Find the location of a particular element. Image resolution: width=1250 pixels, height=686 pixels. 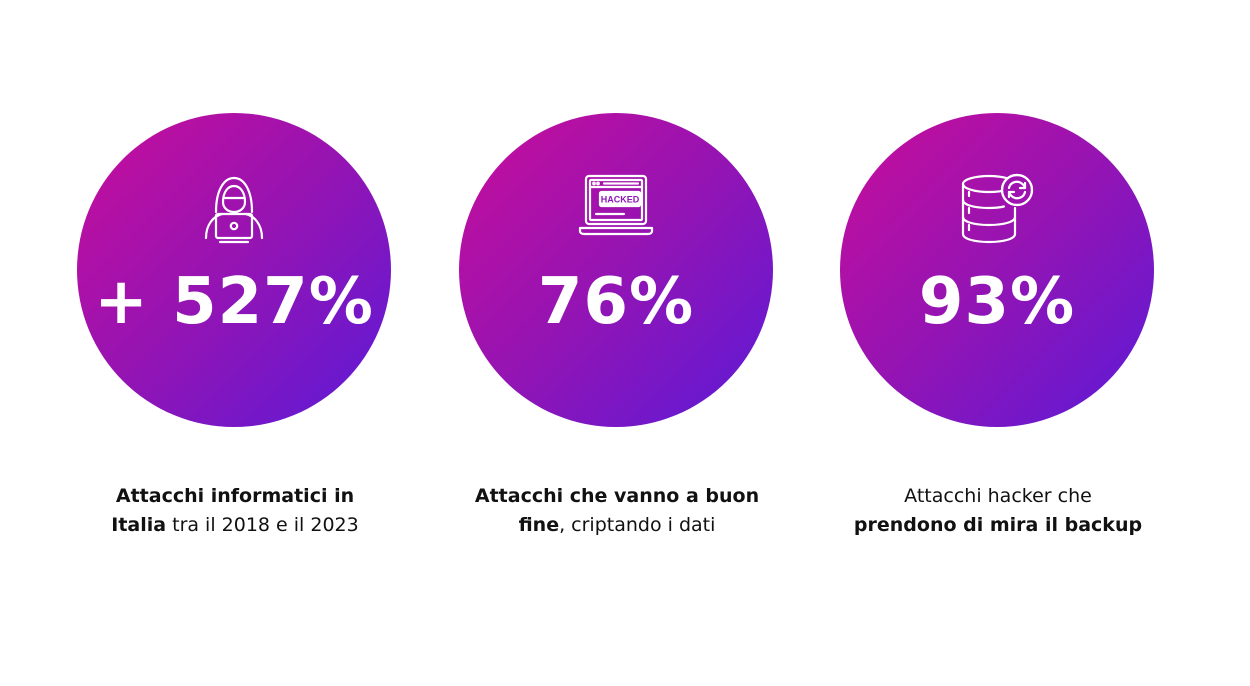

caption-line-1: Attacchi informatici in is located at coordinates (235, 496).